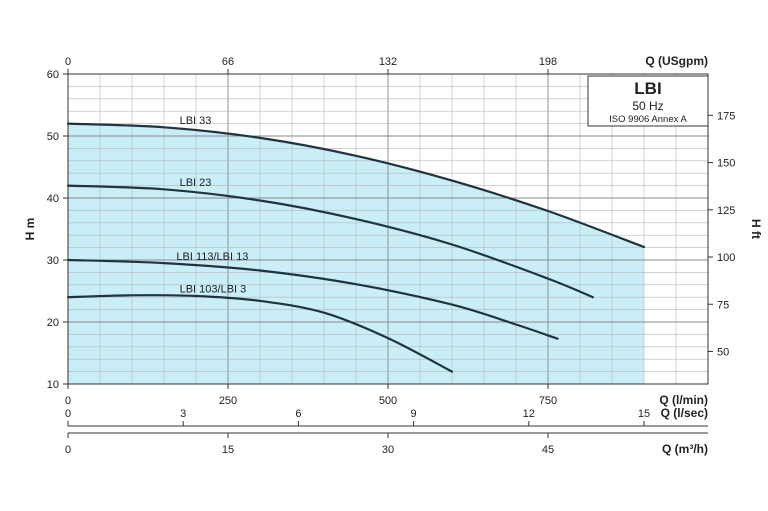 This screenshot has height=511, width=768. What do you see at coordinates (726, 116) in the screenshot?
I see `right-tick-label: 175` at bounding box center [726, 116].